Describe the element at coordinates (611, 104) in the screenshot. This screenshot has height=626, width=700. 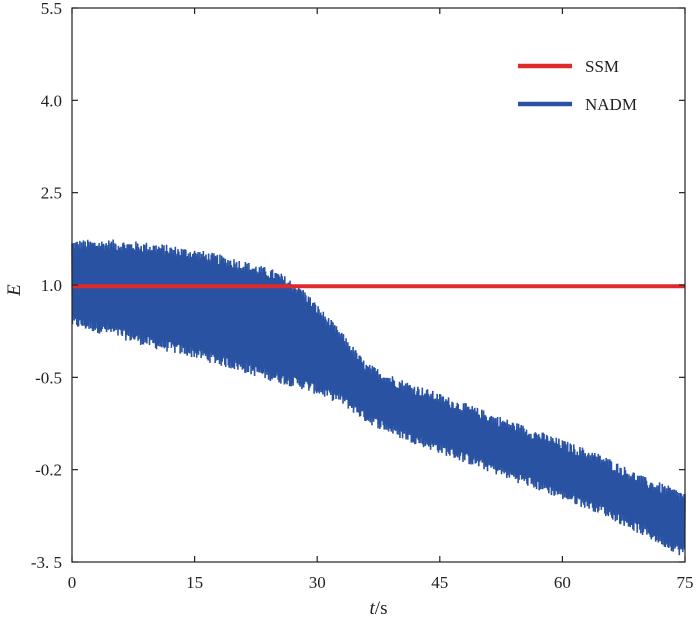
I see `legend-label-nadm: NADM` at that location.